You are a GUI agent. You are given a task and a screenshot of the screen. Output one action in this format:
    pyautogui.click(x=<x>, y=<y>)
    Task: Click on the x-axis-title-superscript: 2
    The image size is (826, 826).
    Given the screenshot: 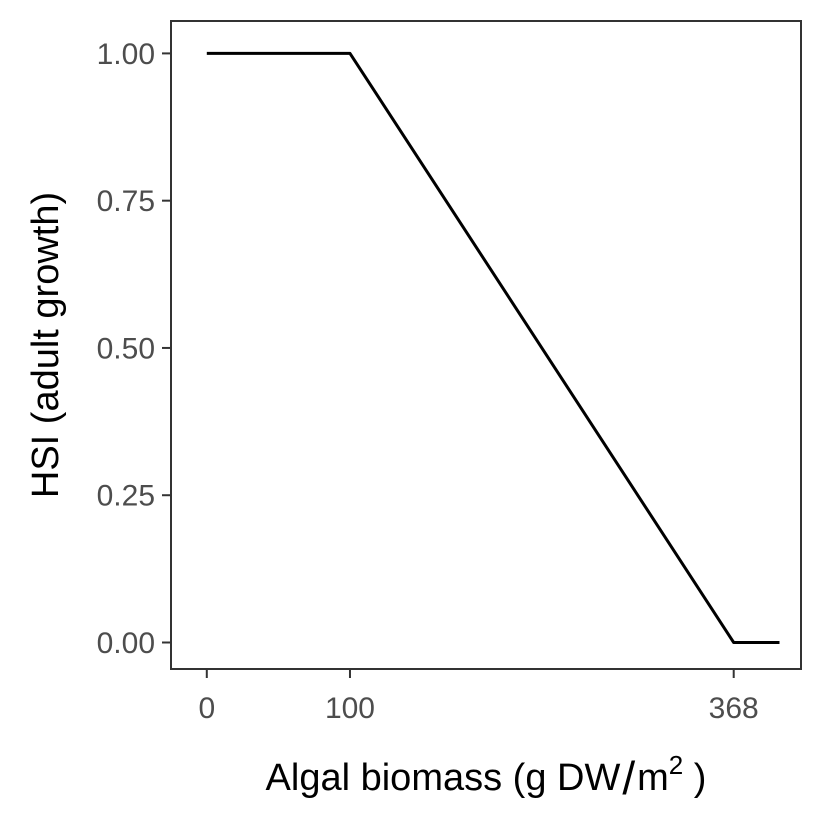 What is the action you would take?
    pyautogui.click(x=676, y=765)
    